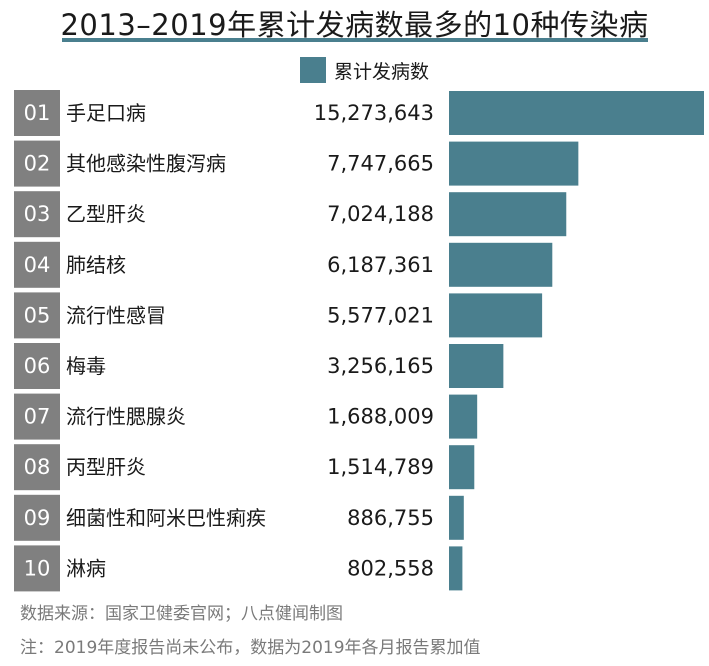  I want to click on rank-label: 02, so click(37, 164).